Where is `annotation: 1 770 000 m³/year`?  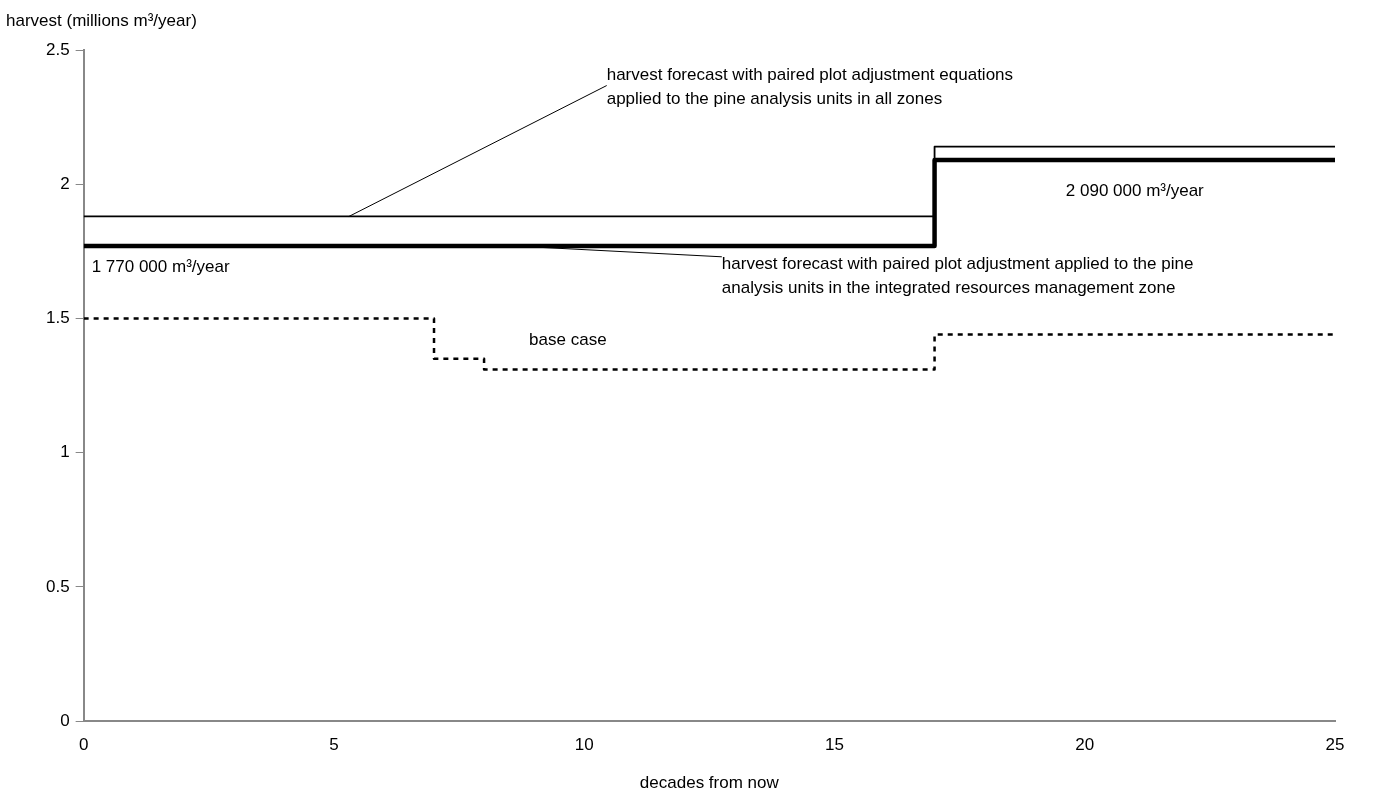
annotation: 1 770 000 m³/year is located at coordinates (160, 266).